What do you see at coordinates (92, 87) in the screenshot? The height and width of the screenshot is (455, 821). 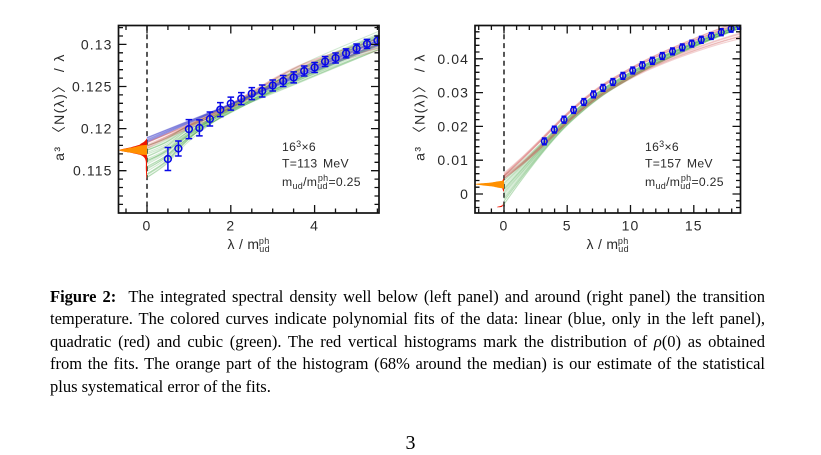 I see `svg-text: 0.125` at bounding box center [92, 87].